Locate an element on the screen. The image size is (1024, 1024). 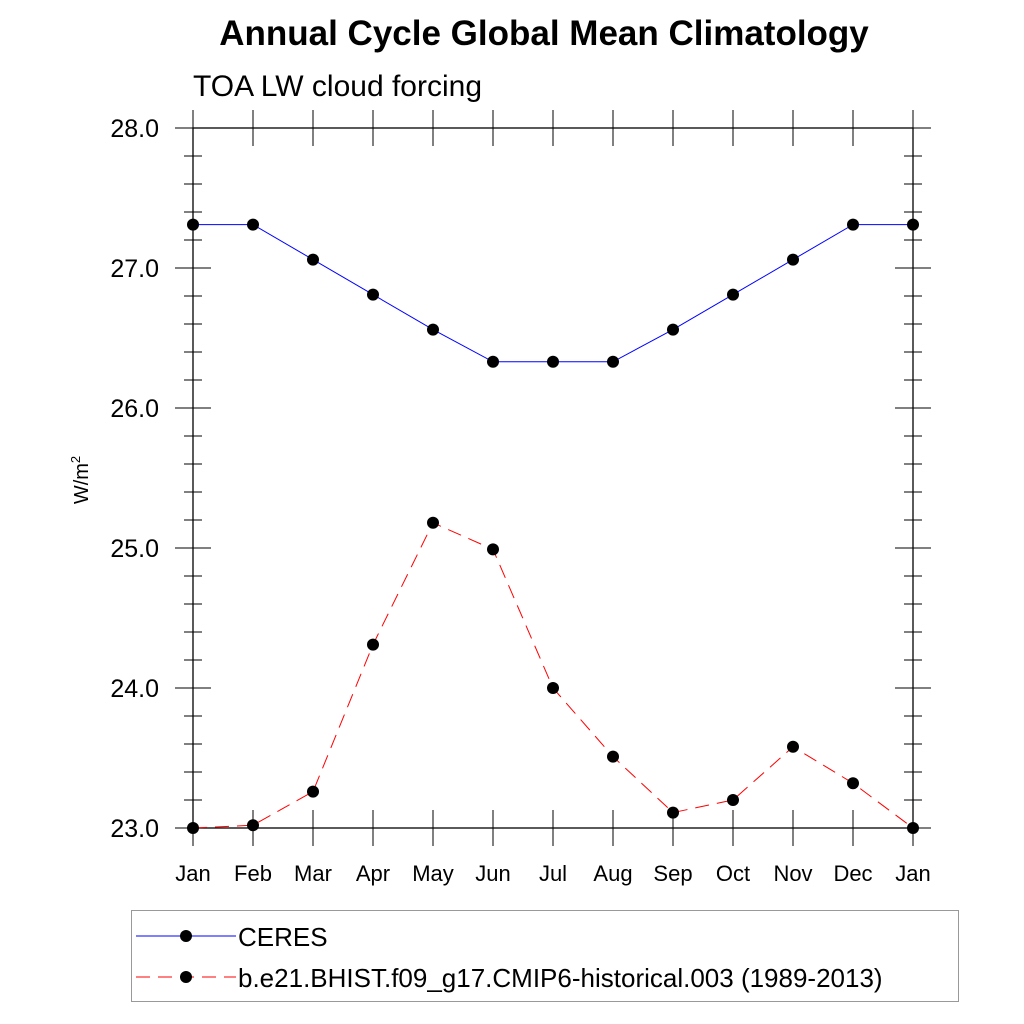
y-tick-label: 26.0 is located at coordinates (134, 409).